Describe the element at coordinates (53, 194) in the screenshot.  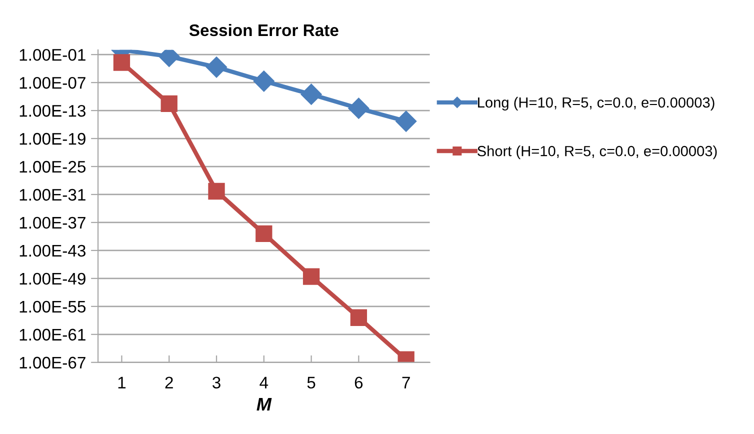
I see `y-tick-label: 1.00E-31` at that location.